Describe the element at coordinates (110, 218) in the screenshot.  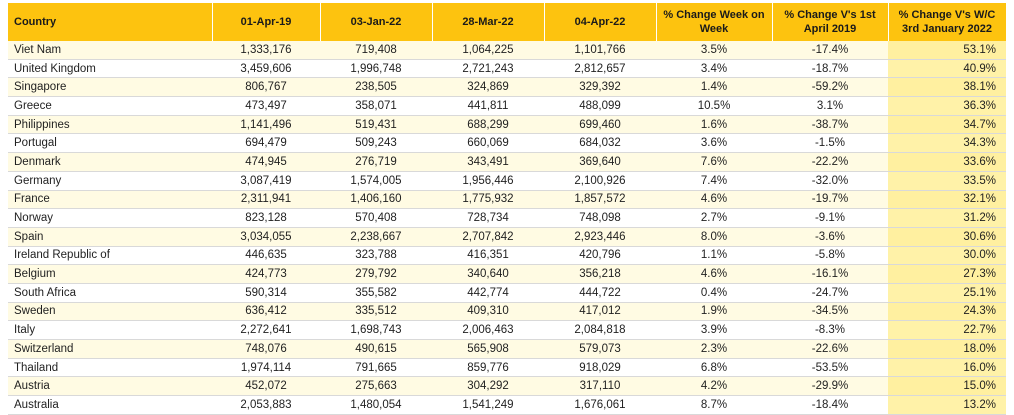
I see `country-cell: Norway` at that location.